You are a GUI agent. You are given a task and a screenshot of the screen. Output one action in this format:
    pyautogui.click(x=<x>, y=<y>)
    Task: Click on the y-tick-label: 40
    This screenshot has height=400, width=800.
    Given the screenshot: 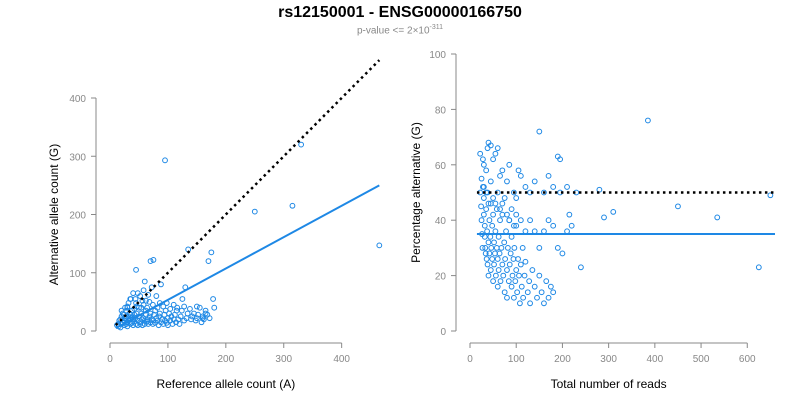 What is the action you would take?
    pyautogui.click(x=441, y=221)
    